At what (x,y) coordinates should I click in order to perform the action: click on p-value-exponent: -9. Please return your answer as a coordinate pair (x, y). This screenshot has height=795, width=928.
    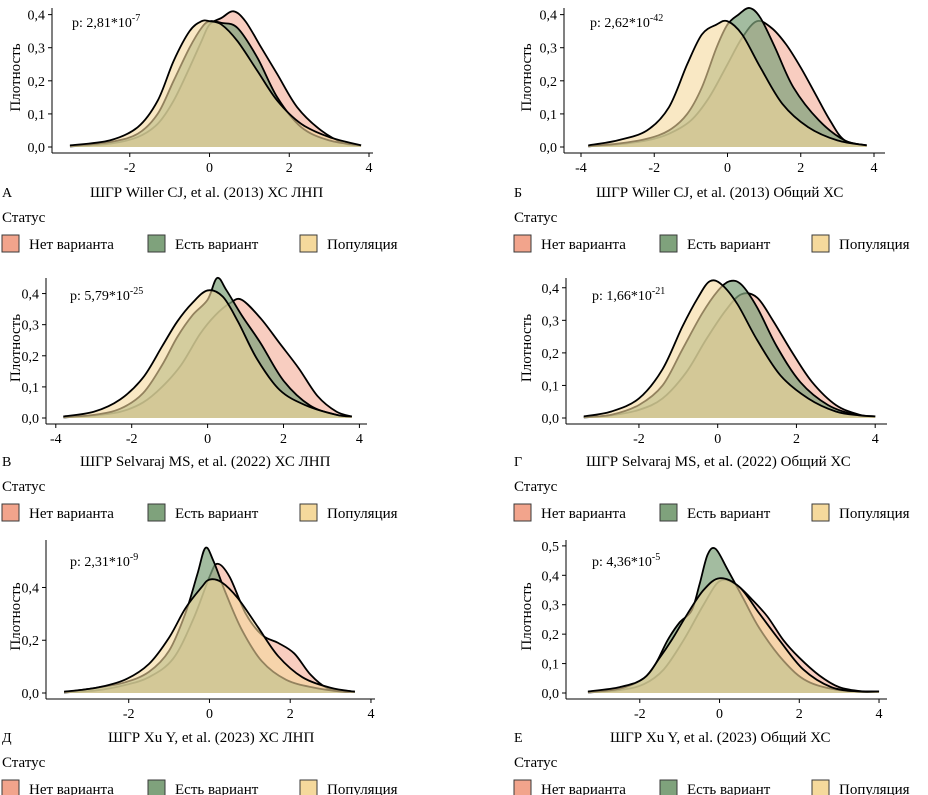
    Looking at the image, I should click on (134, 557).